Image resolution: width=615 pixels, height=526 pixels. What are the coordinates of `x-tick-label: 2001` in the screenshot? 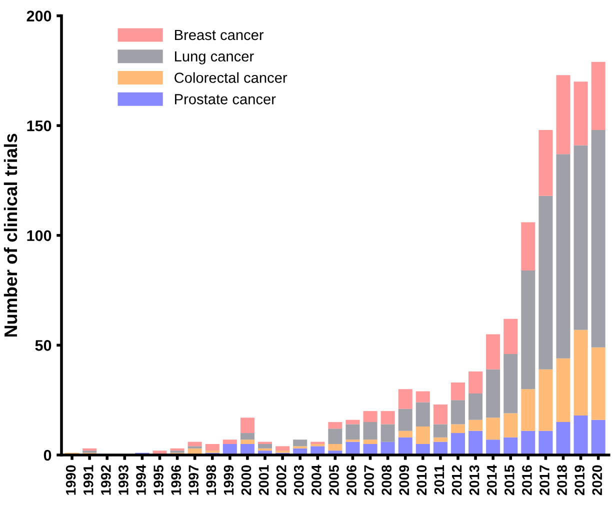 It's located at (263, 480).